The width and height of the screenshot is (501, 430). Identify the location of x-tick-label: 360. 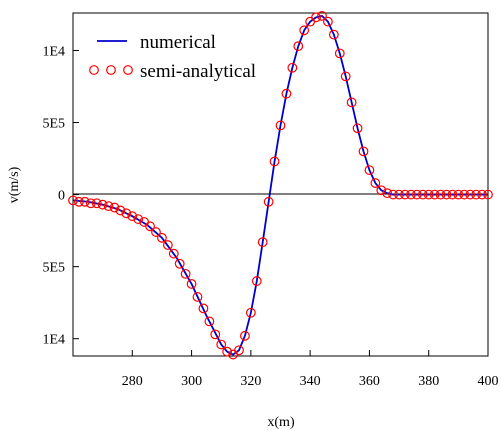
(369, 381).